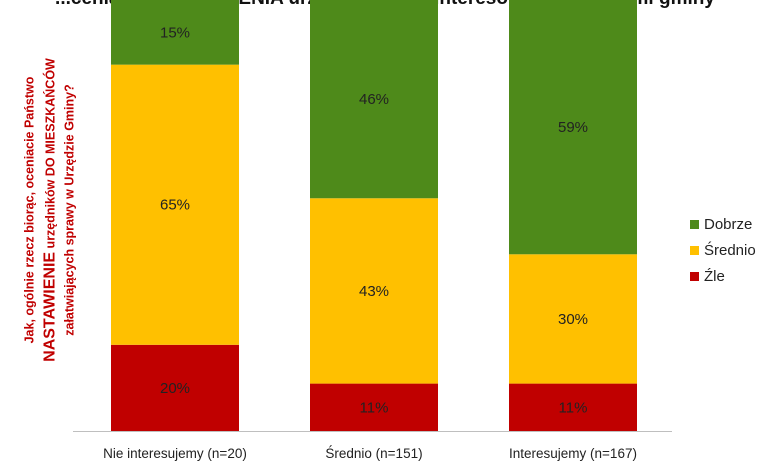  I want to click on legend: Dobrze Średnio Źle, so click(723, 250).